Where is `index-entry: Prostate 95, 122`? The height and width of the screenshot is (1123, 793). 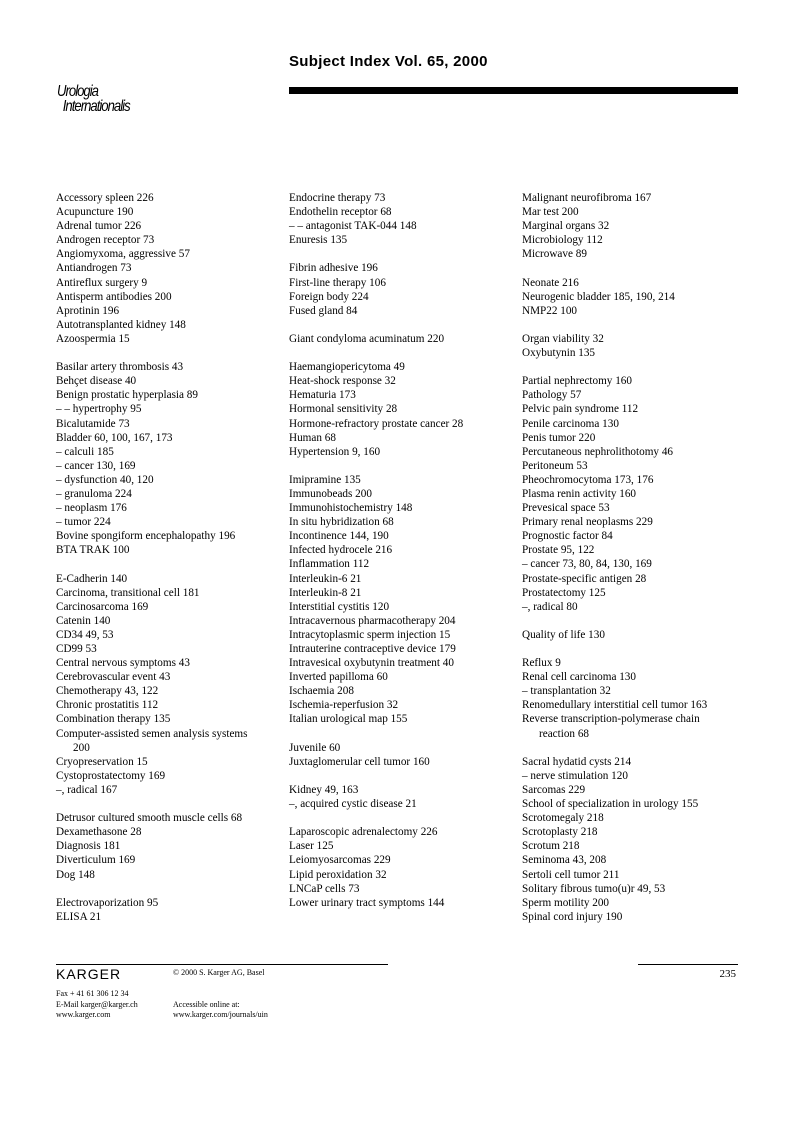 index-entry: Prostate 95, 122 is located at coordinates (558, 550).